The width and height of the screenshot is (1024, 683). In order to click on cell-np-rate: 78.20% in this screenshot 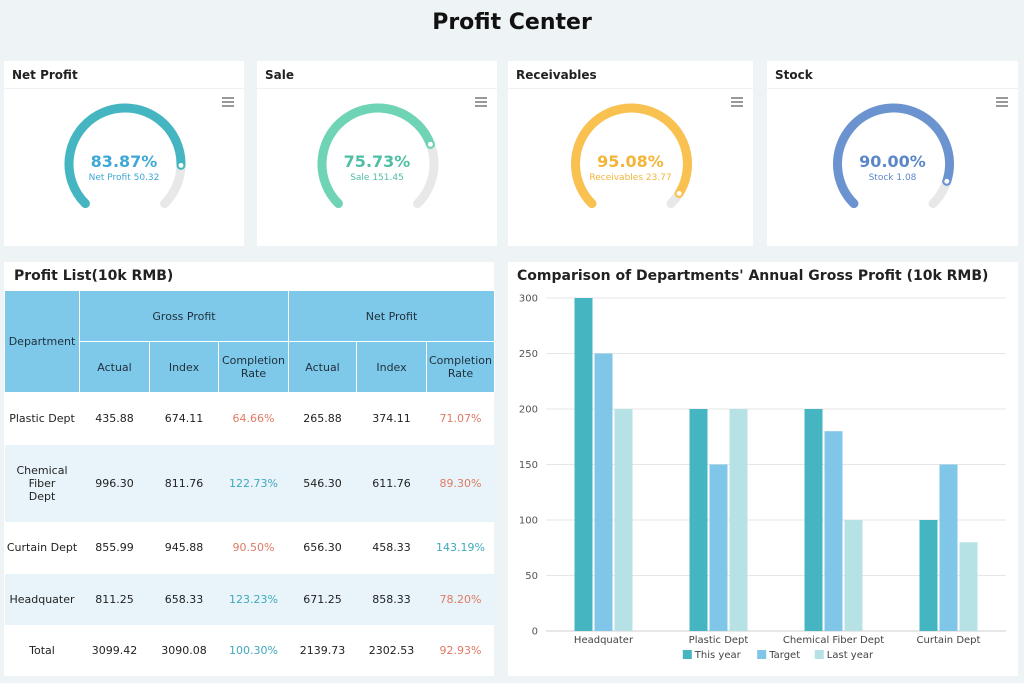, I will do `click(460, 599)`.